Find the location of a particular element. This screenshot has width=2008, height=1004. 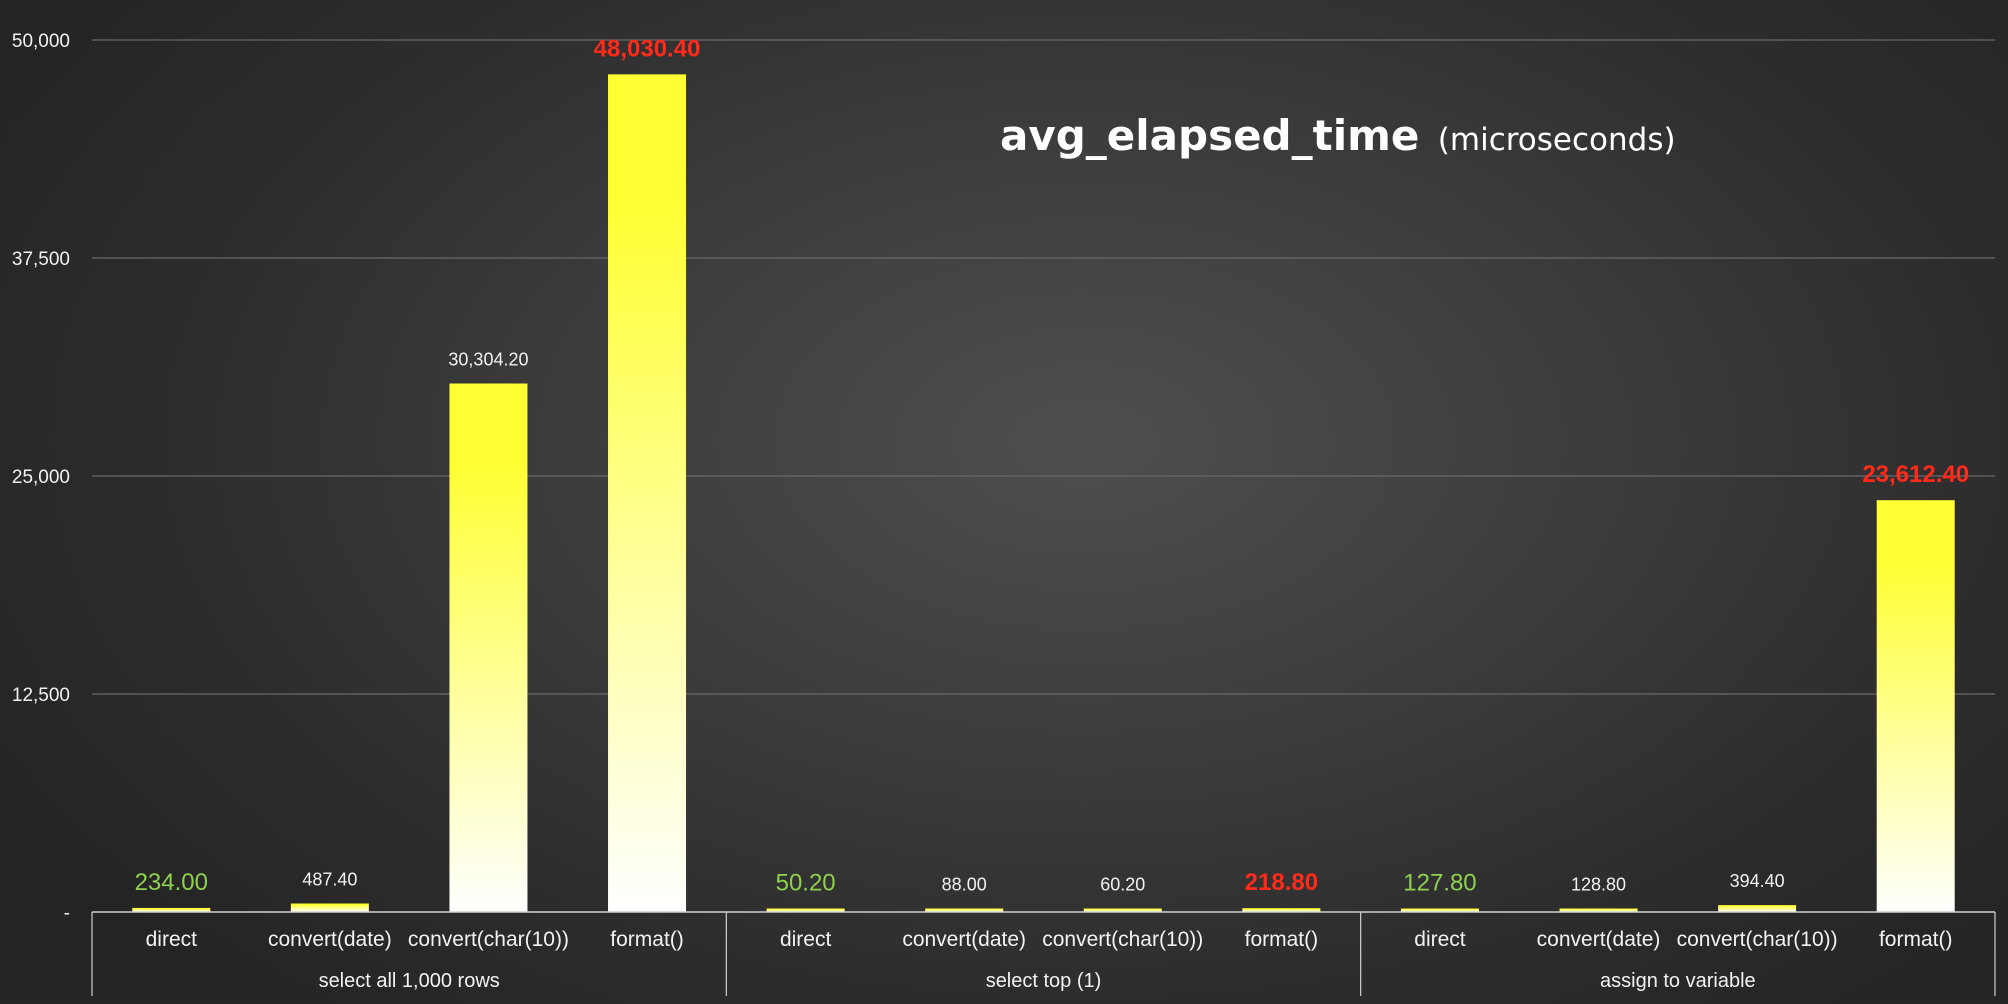

data-label: 218.80 is located at coordinates (1281, 882).